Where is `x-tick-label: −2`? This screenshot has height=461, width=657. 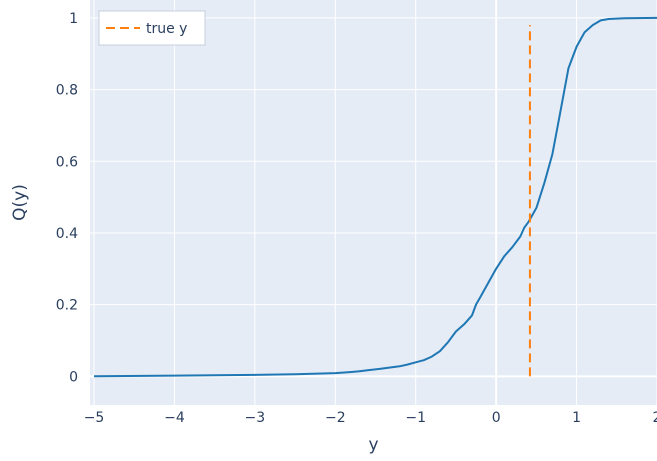
x-tick-label: −2 is located at coordinates (335, 418).